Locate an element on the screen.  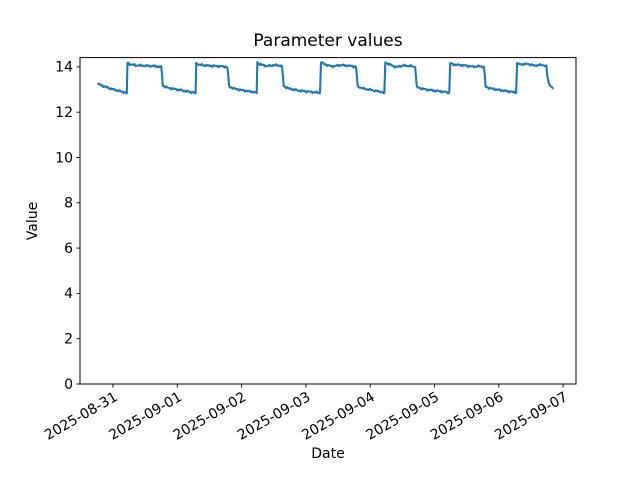
chart-title: Parameter values is located at coordinates (328, 41).